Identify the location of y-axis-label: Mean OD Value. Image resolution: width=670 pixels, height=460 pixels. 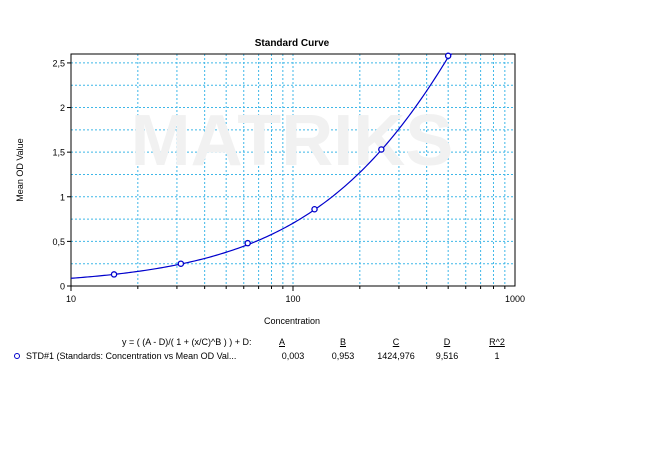
(20, 169).